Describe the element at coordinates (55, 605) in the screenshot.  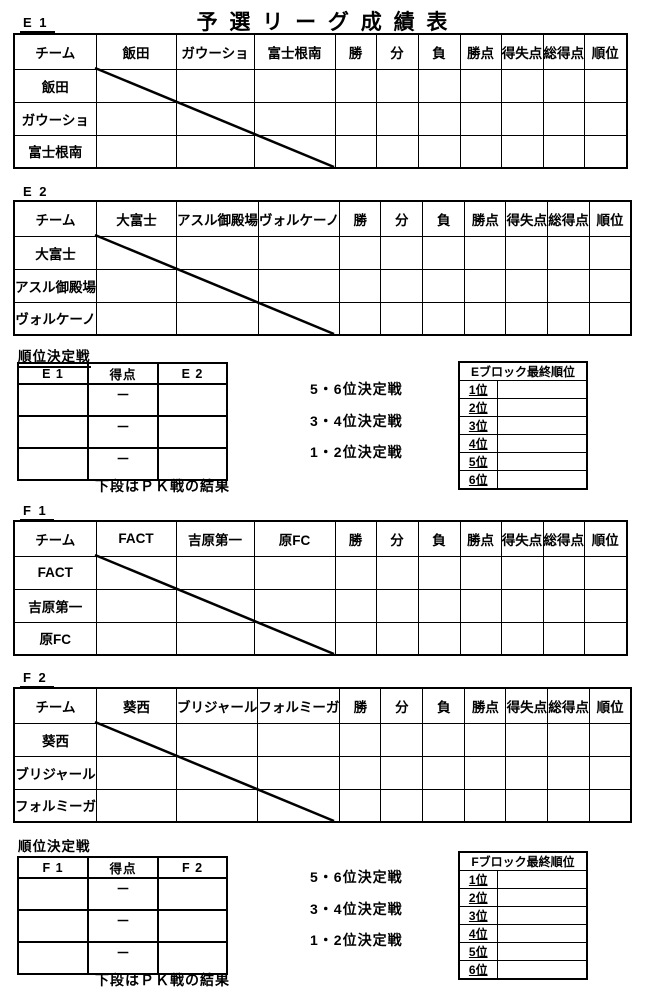
I see `team-name-cell: 吉原第一` at that location.